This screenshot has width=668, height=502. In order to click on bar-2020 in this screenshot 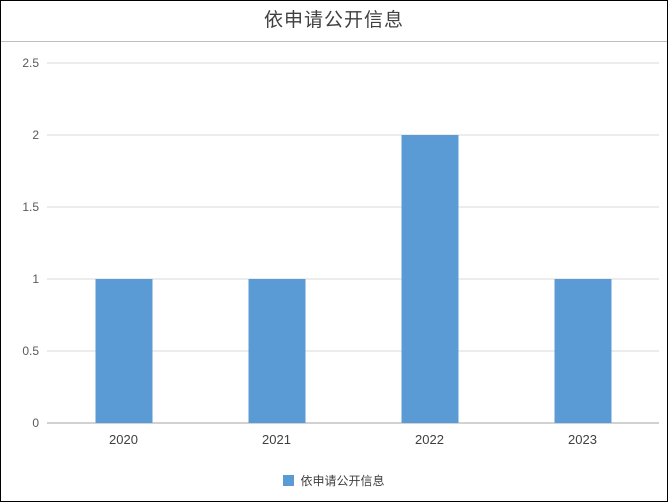, I will do `click(123, 351)`.